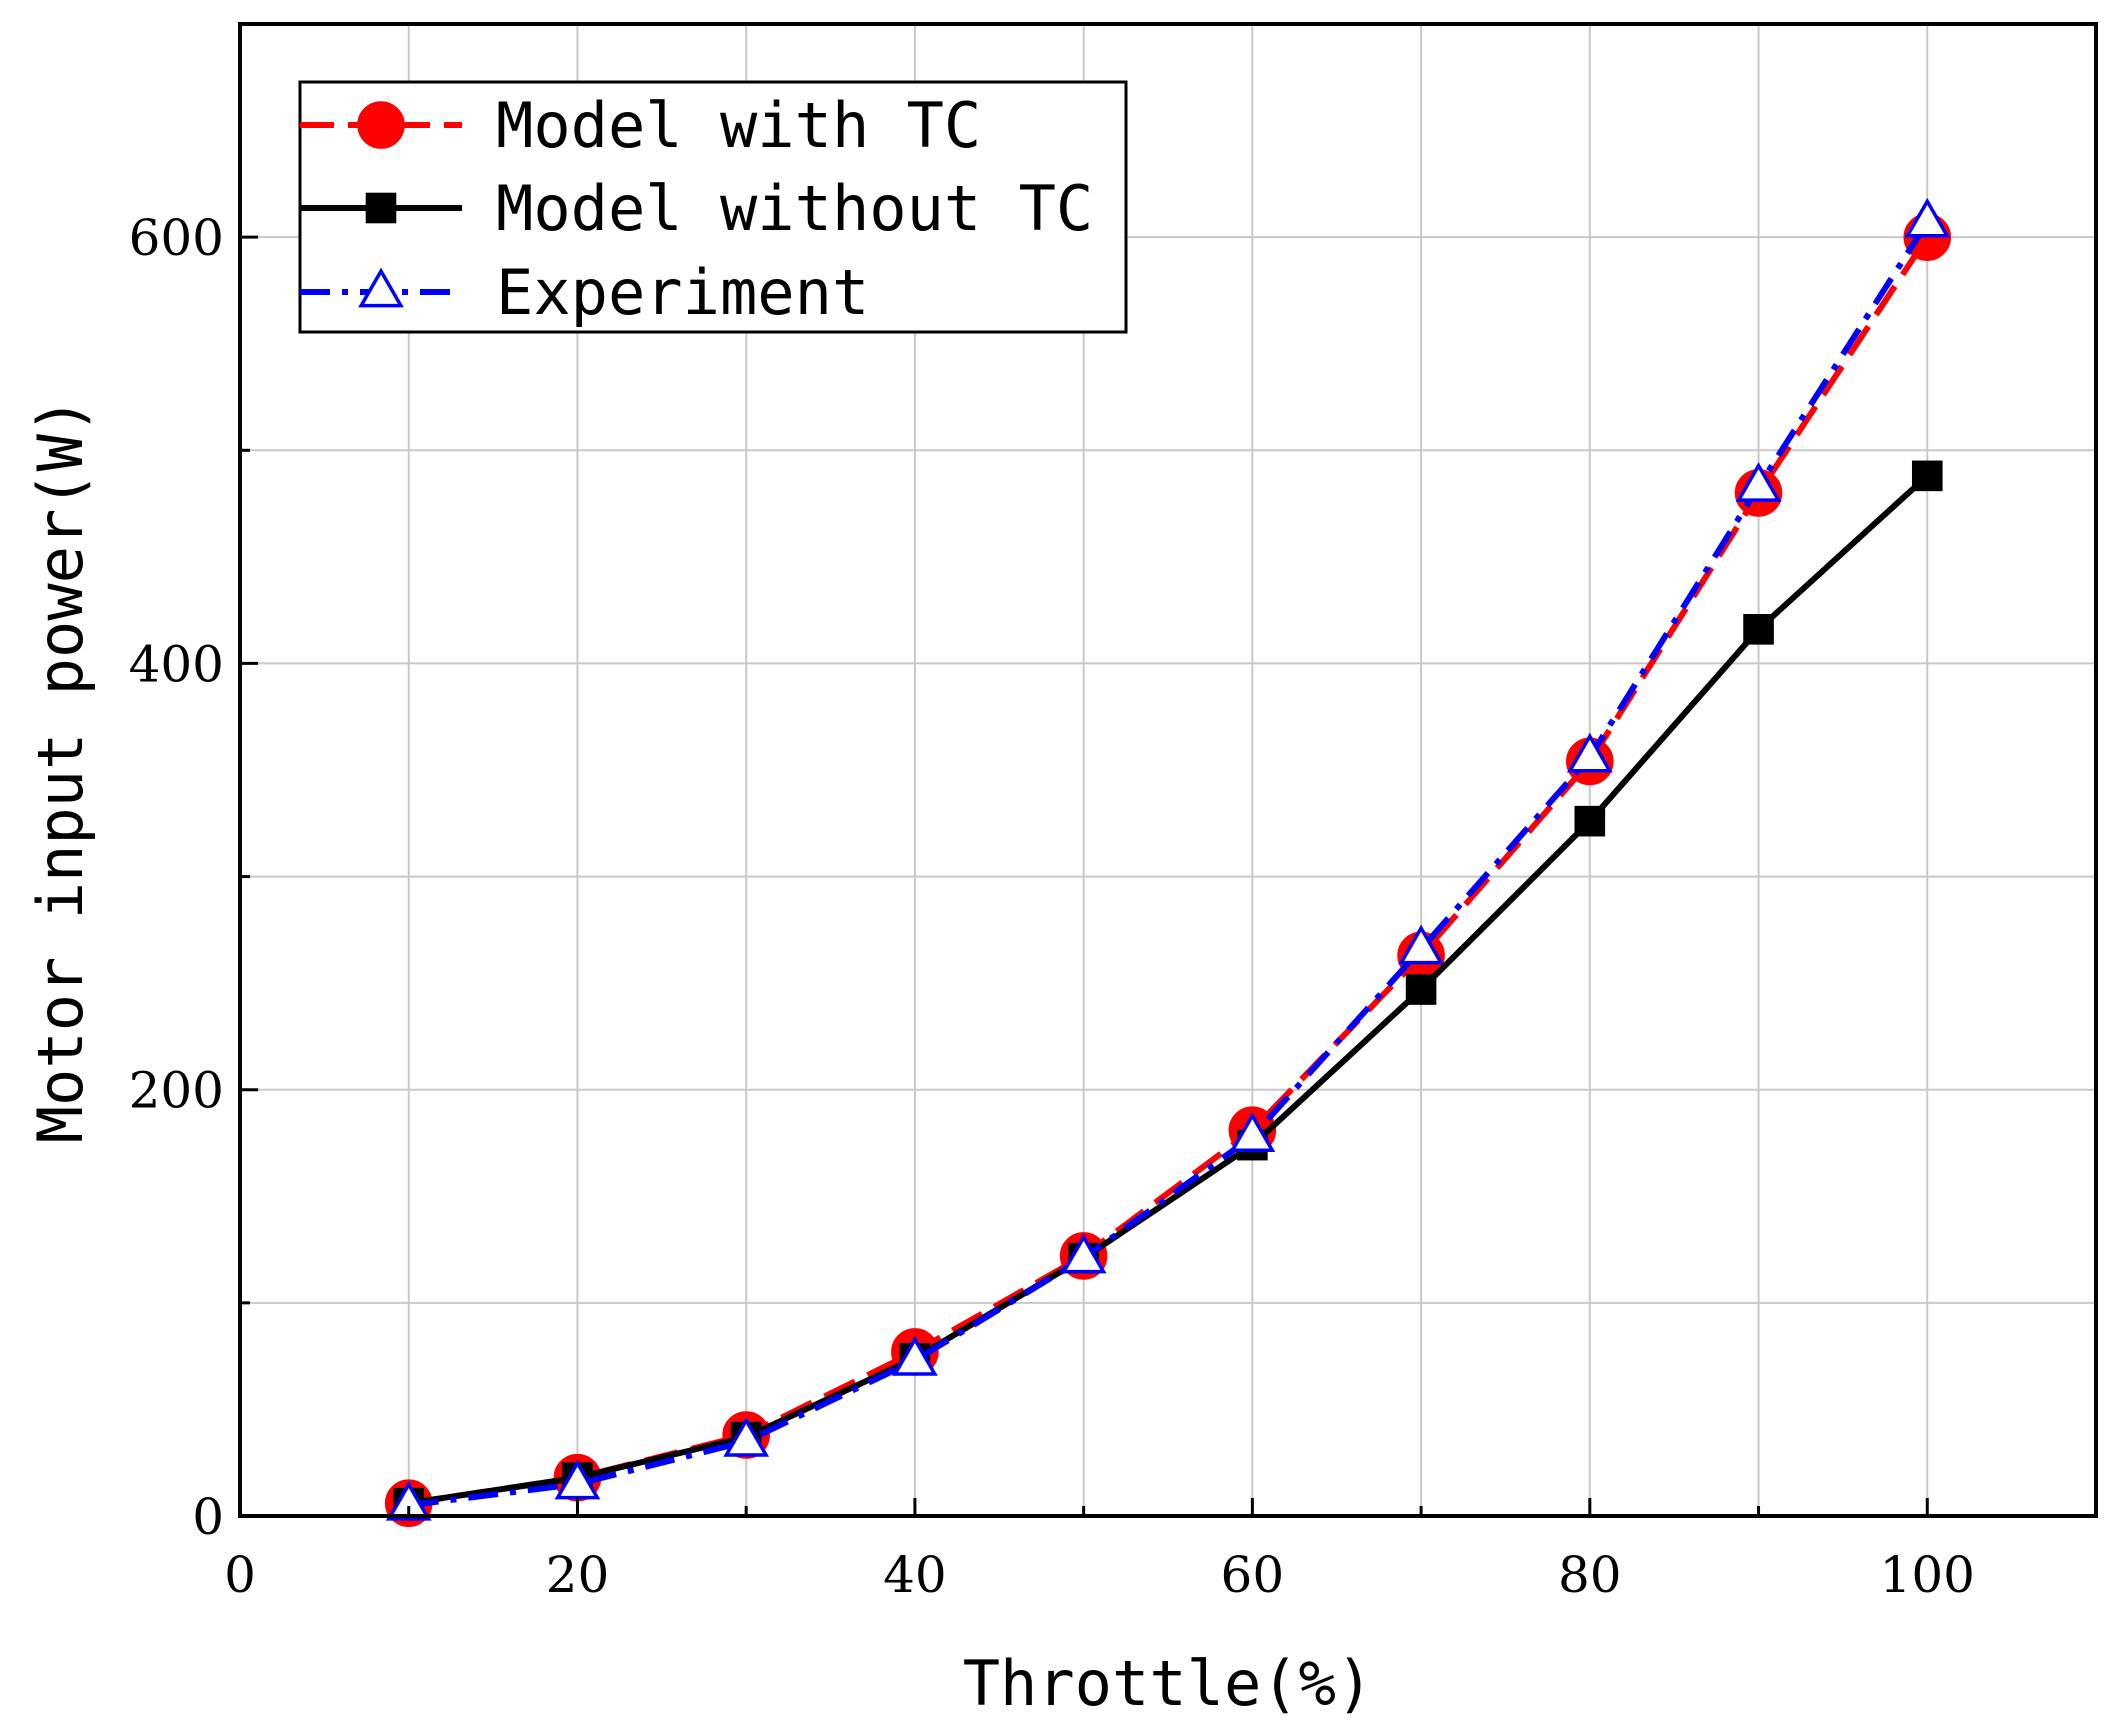  I want to click on x-axis-title: Throttle(%), so click(1168, 1683).